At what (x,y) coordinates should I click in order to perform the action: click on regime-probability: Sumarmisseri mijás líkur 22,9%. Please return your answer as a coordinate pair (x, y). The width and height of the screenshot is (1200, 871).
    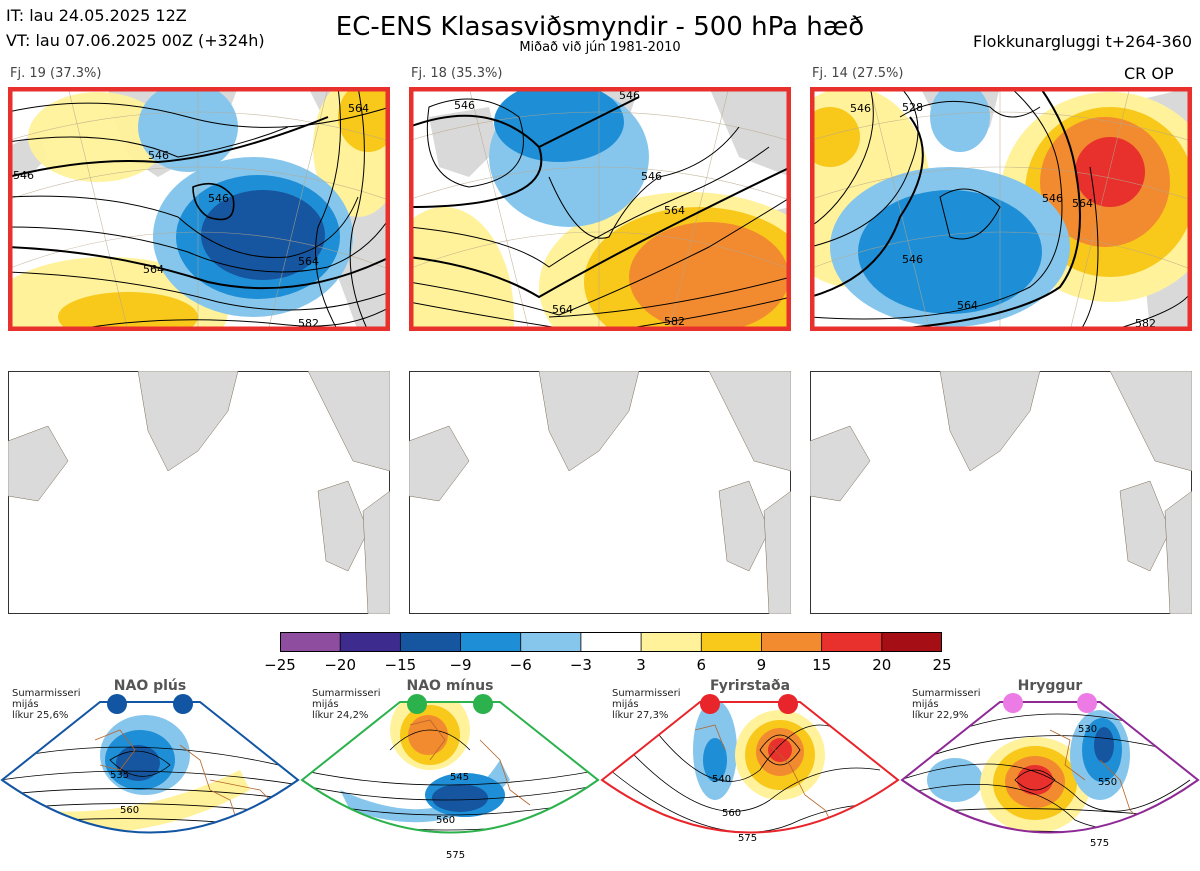
    Looking at the image, I should click on (946, 704).